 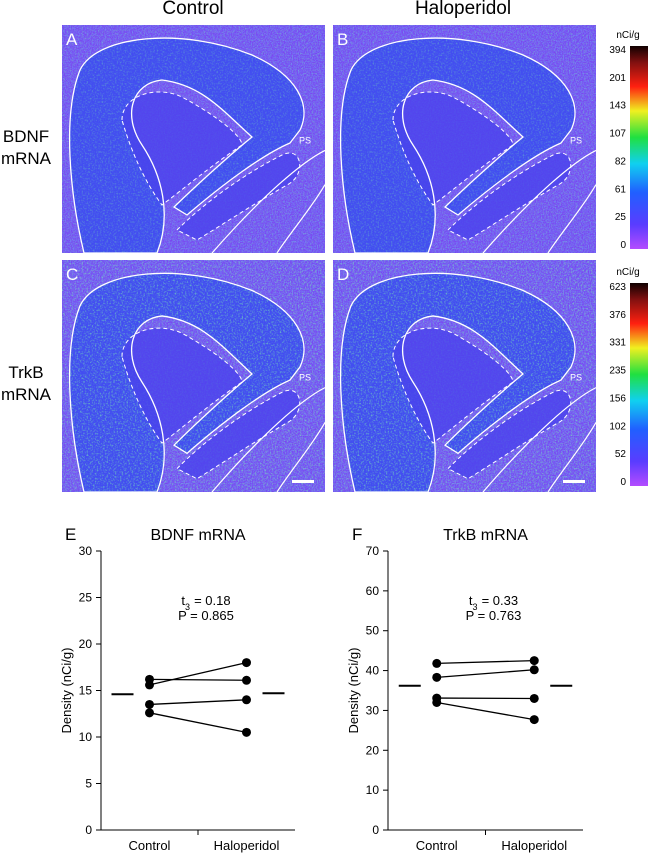 What do you see at coordinates (617, 287) in the screenshot?
I see `colorbar-label: 623` at bounding box center [617, 287].